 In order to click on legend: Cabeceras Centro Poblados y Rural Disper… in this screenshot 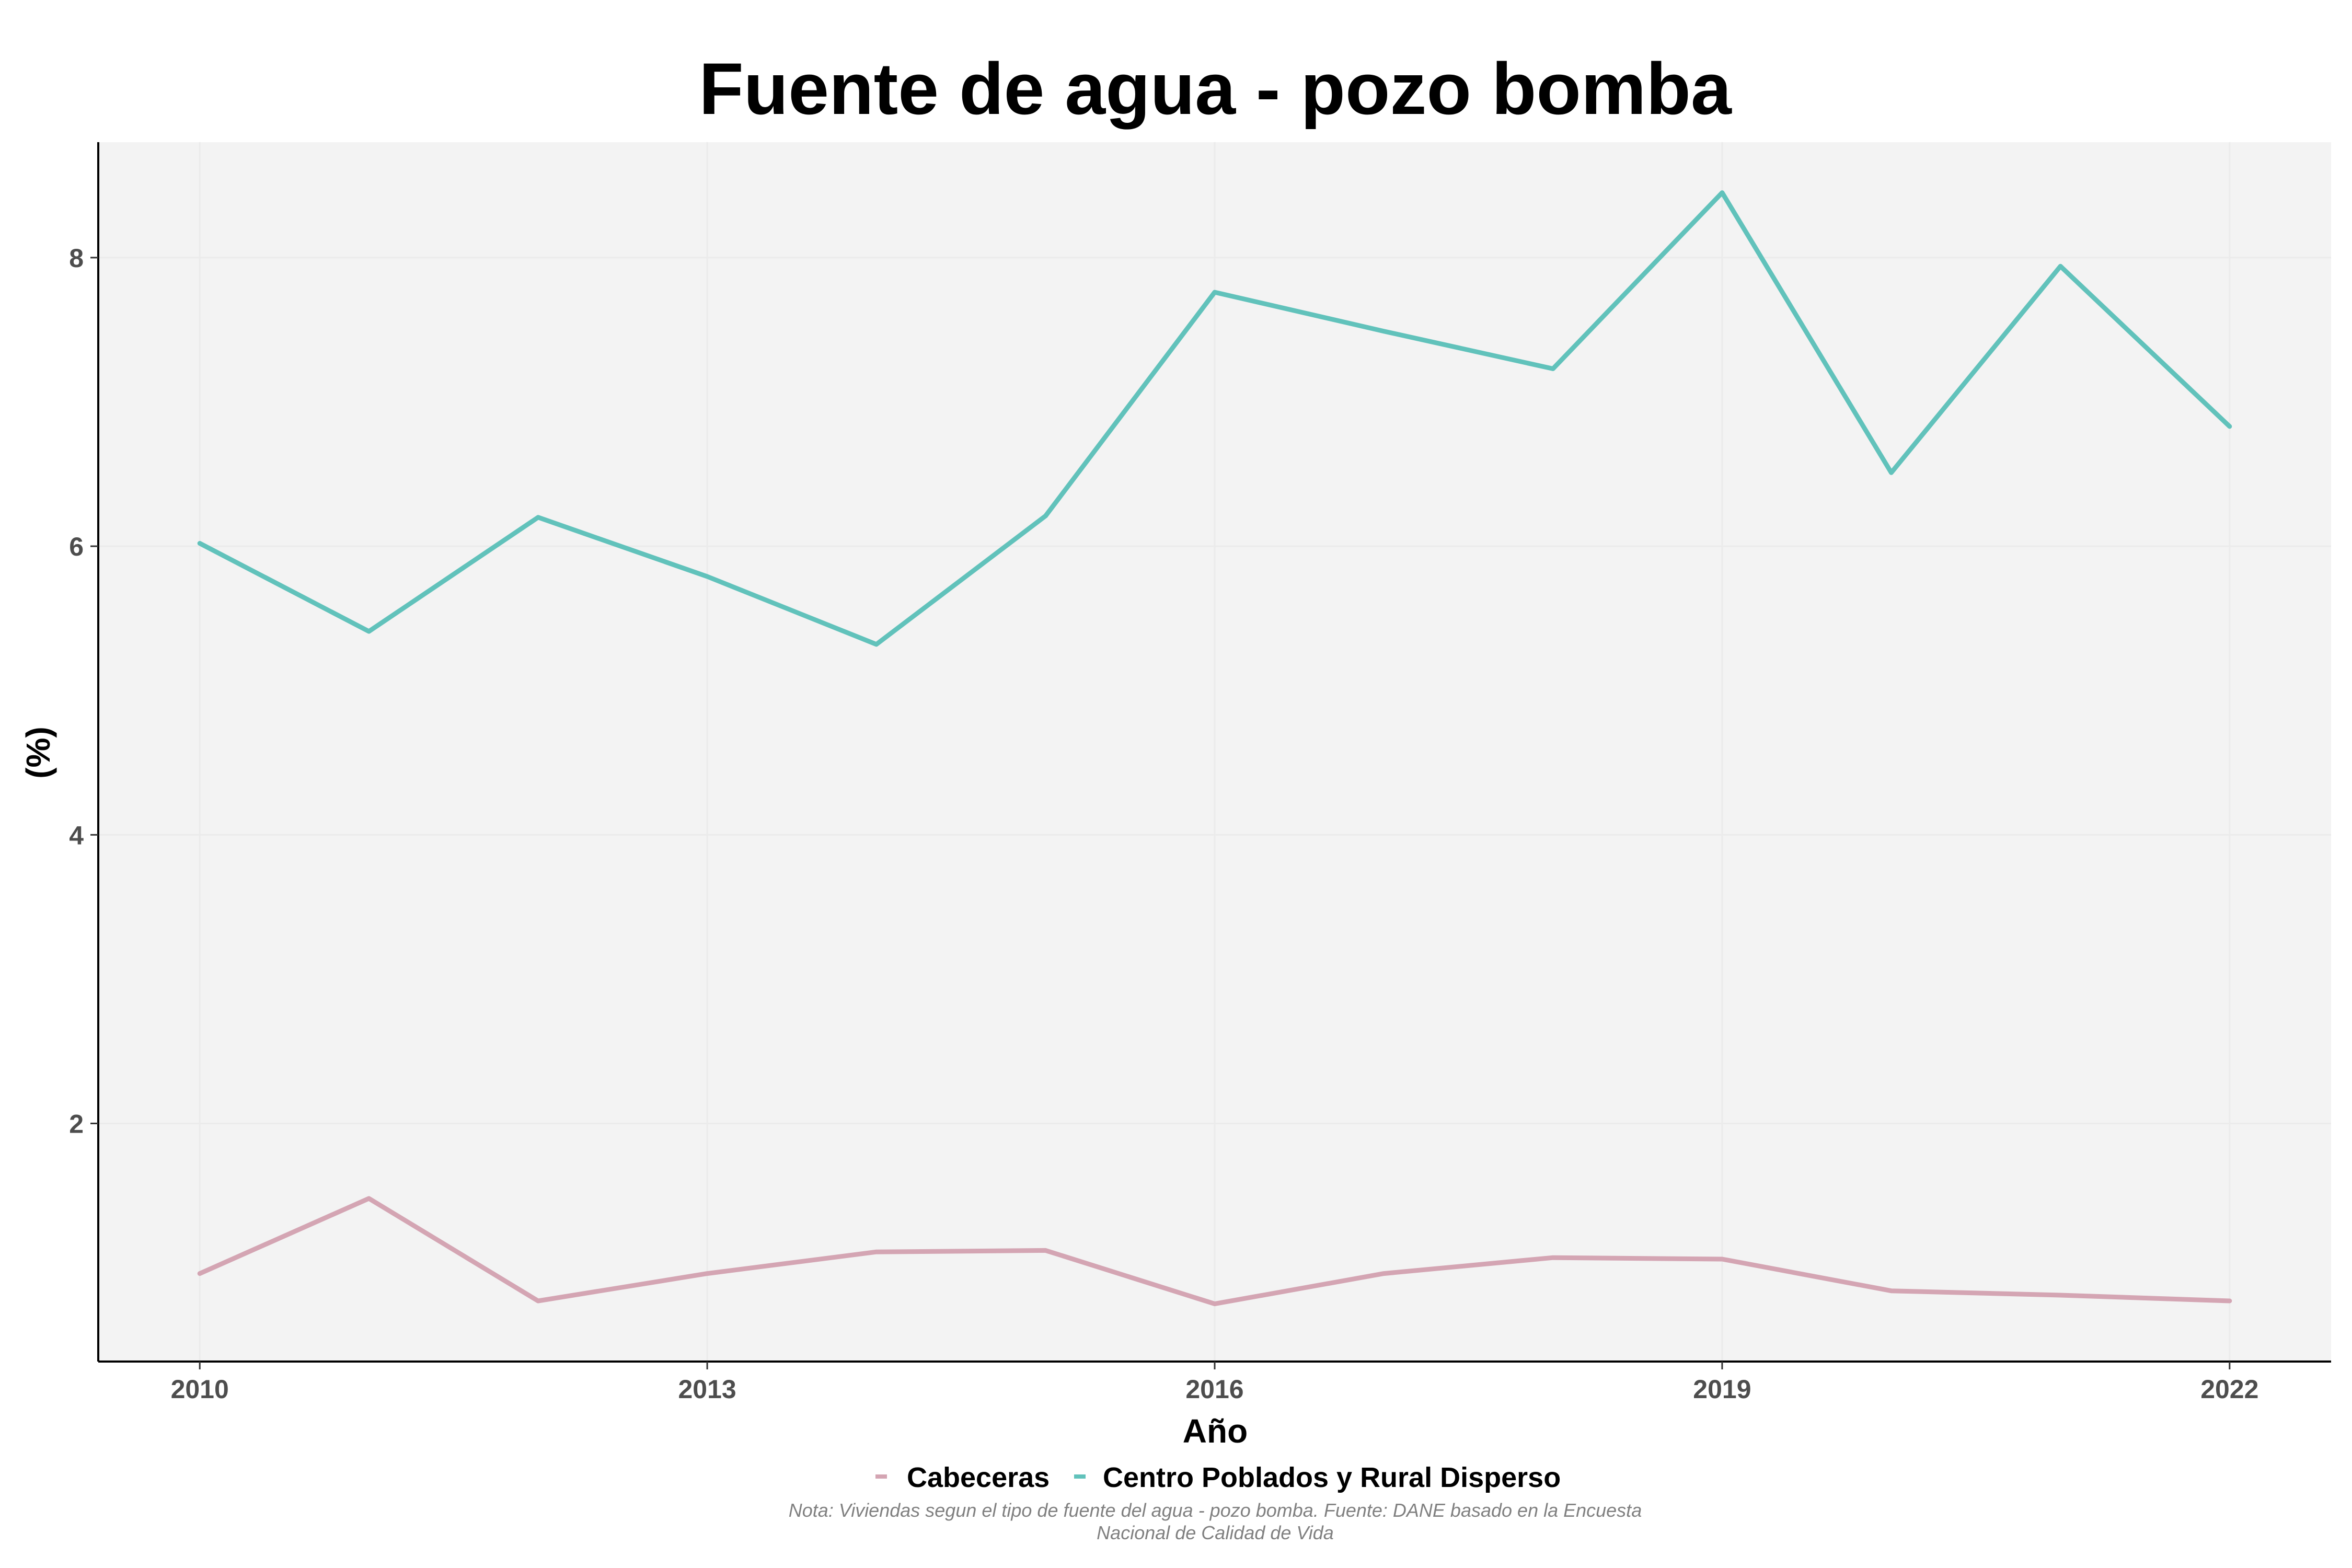, I will do `click(1218, 1477)`.